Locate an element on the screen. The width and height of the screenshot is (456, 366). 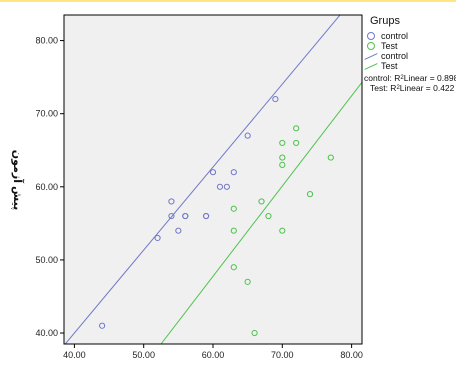
r2-suffix: Linear = 0.422 is located at coordinates (427, 88).